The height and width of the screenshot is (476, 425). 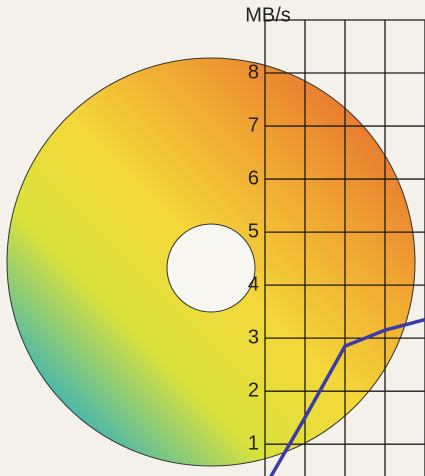 What do you see at coordinates (253, 443) in the screenshot?
I see `y-tick-label: 1` at bounding box center [253, 443].